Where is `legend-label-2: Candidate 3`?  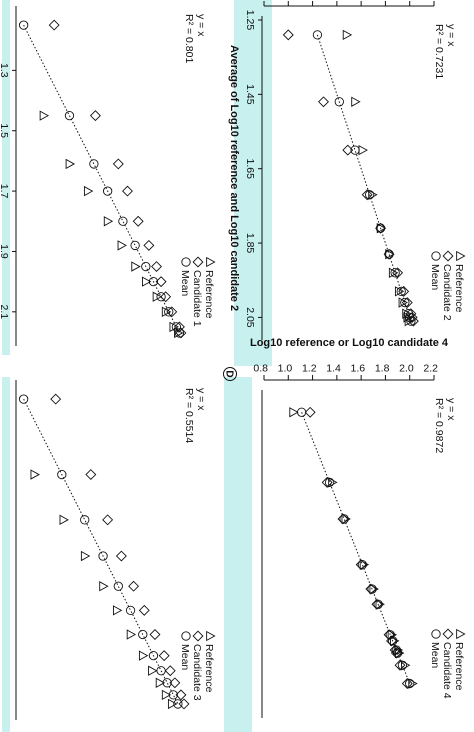
legend-label-2: Candidate 3 is located at coordinates (197, 672).